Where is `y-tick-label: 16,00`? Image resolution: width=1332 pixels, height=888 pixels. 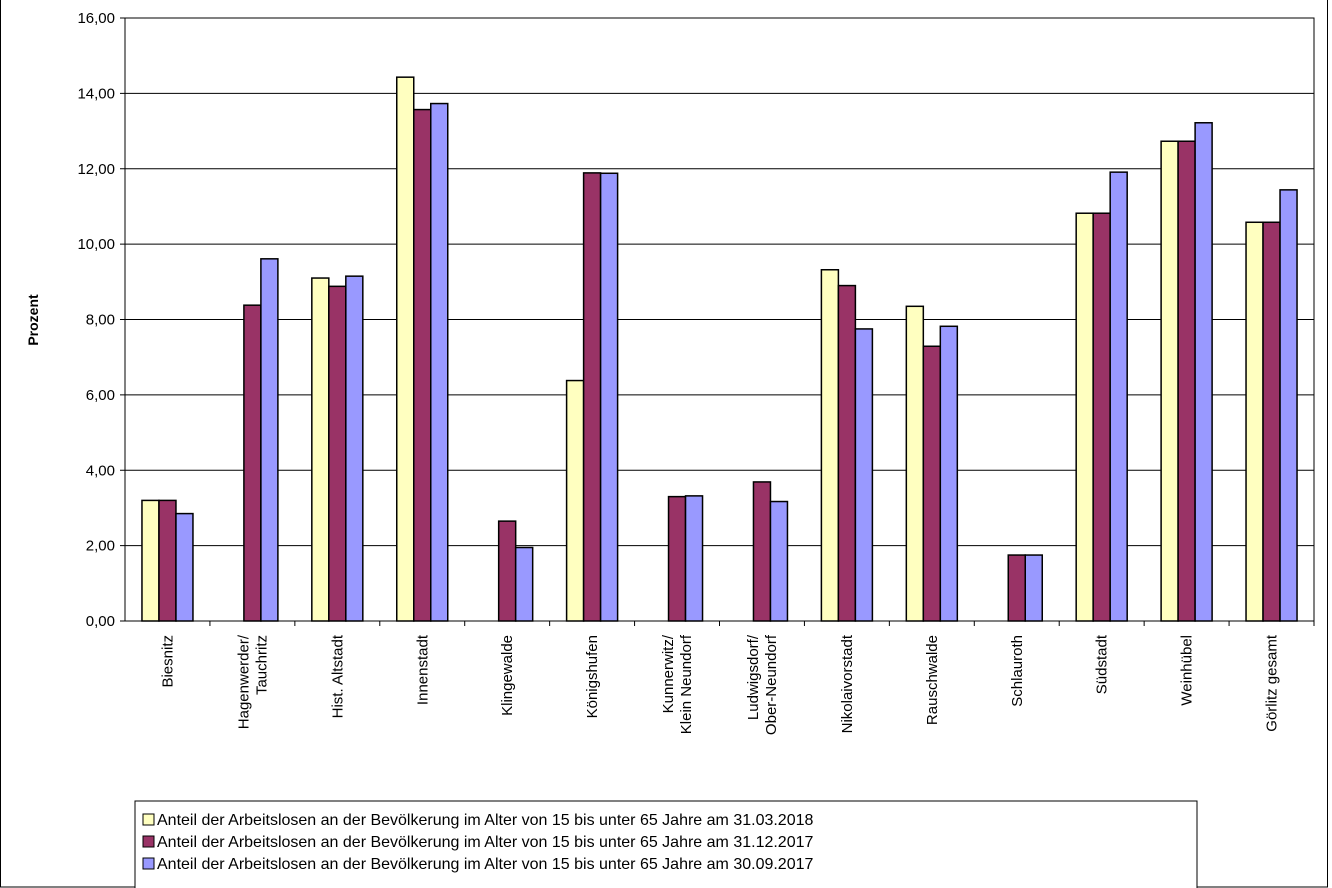
y-tick-label: 16,00 is located at coordinates (96, 18).